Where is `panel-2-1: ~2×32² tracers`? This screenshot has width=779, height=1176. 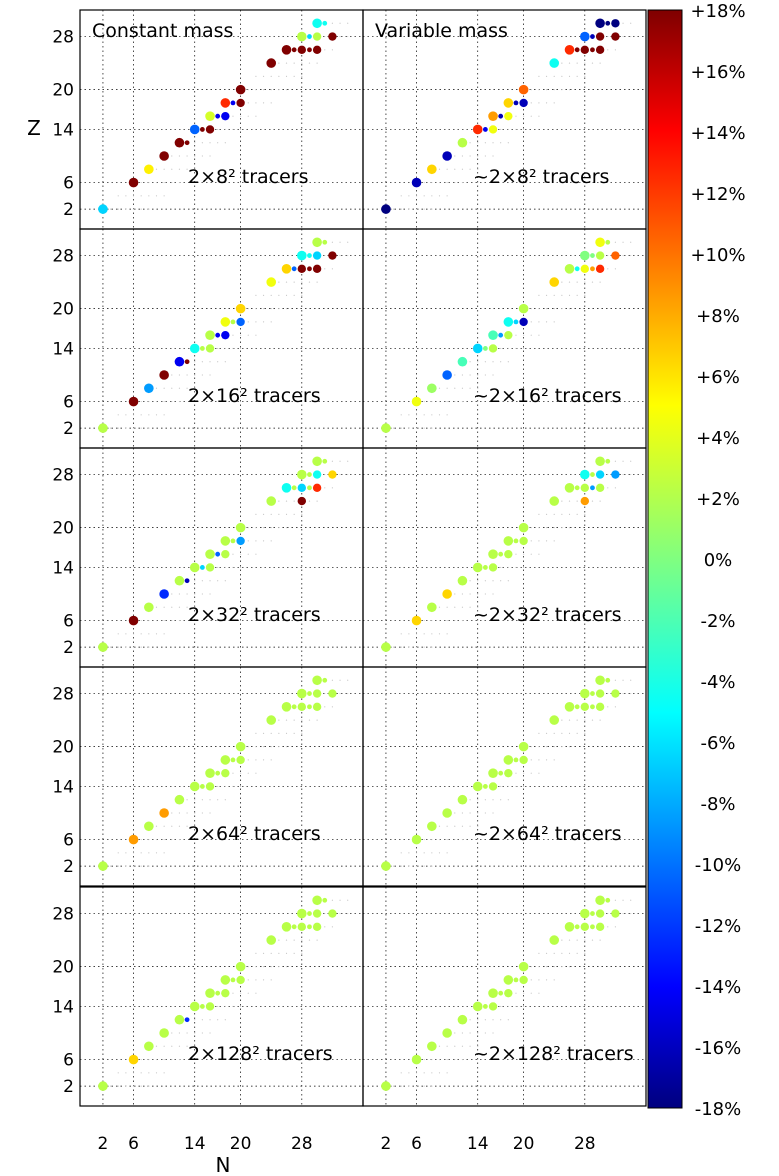
panel-2-1: ~2×32² tracers is located at coordinates (504, 557).